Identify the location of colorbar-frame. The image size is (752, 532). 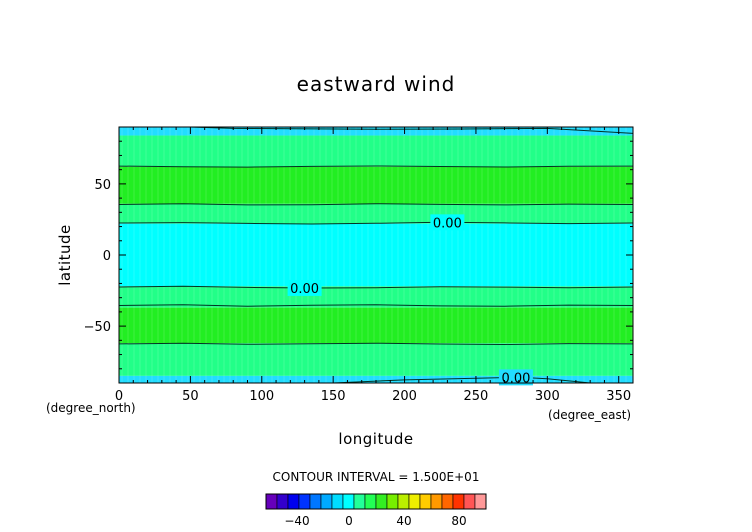
(376, 501).